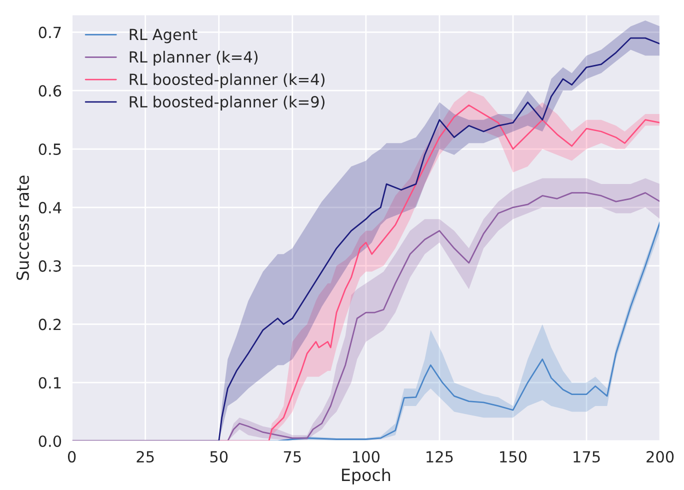  What do you see at coordinates (49, 32) in the screenshot?
I see `y-tick-label: 0.7` at bounding box center [49, 32].